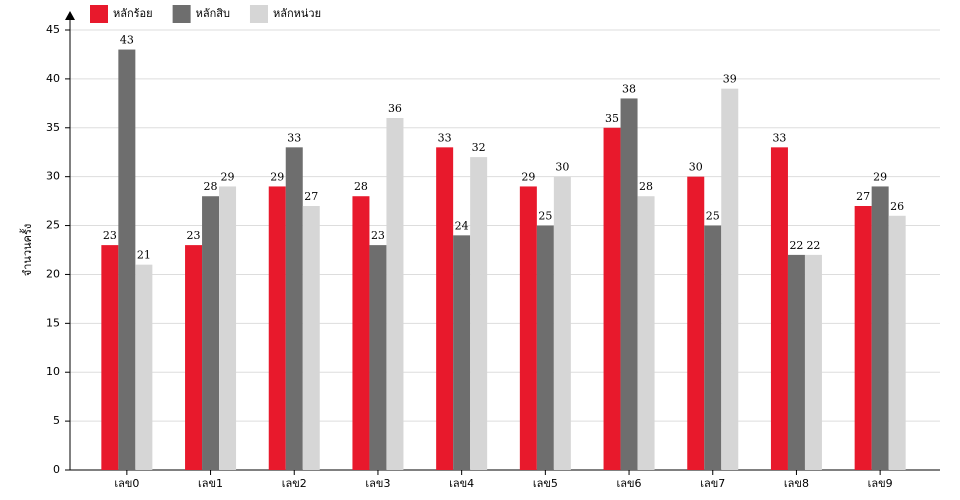 The image size is (960, 500). What do you see at coordinates (213, 13) in the screenshot?
I see `legend-label: หลักสิบ` at bounding box center [213, 13].